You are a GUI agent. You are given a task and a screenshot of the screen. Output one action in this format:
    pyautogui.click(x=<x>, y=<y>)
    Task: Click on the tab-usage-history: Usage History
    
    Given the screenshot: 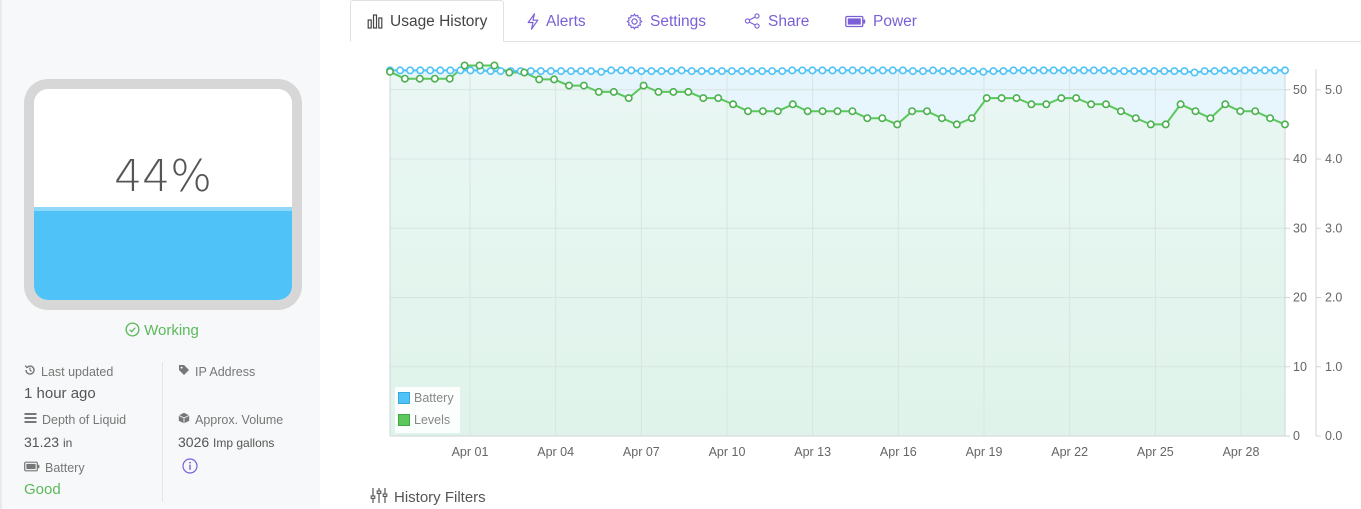 What is the action you would take?
    pyautogui.click(x=427, y=21)
    